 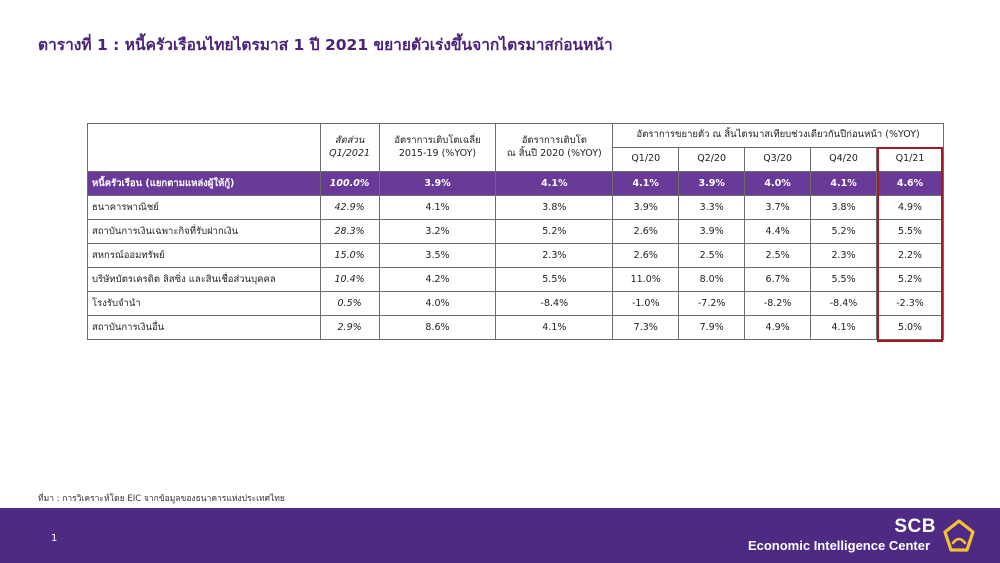 What do you see at coordinates (349, 207) in the screenshot?
I see `cell-share: 42.9%` at bounding box center [349, 207].